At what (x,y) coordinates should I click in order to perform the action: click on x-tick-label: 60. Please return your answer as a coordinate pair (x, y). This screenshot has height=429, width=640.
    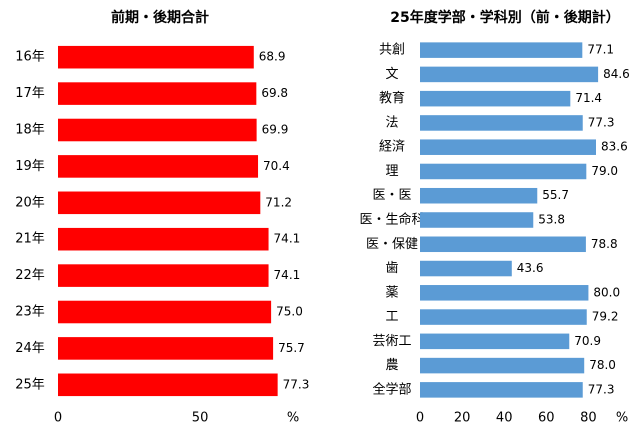
    Looking at the image, I should click on (546, 418).